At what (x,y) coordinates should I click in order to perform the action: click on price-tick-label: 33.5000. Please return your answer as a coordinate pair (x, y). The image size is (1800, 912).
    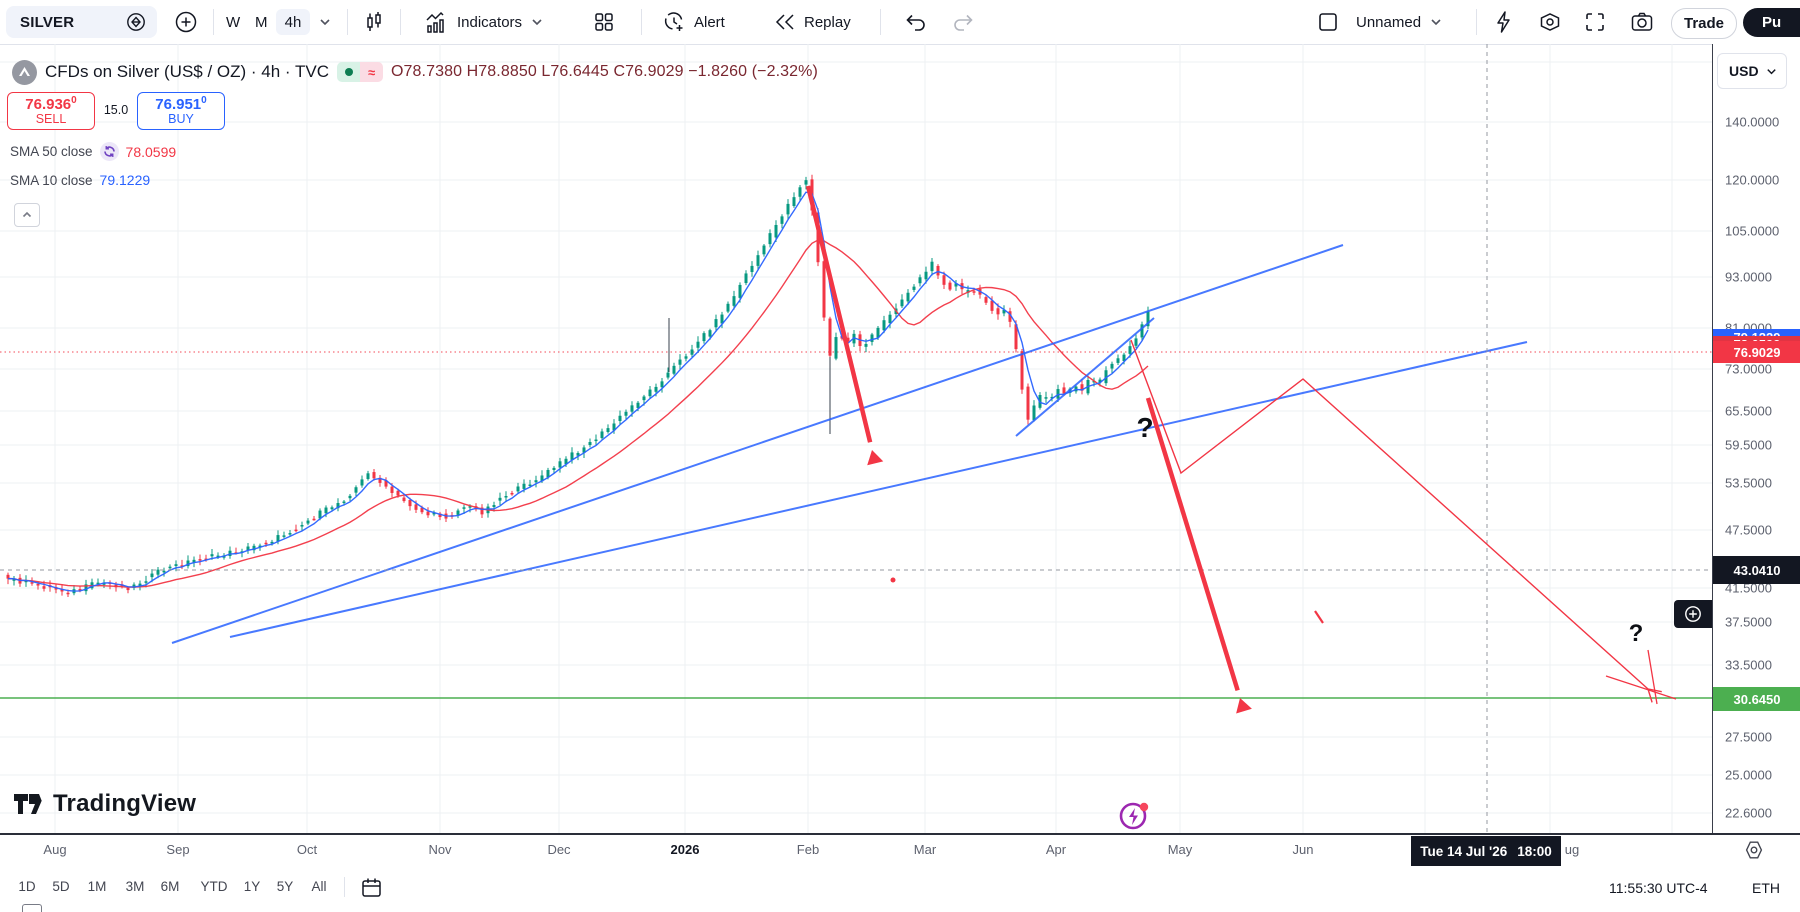
    Looking at the image, I should click on (1748, 665).